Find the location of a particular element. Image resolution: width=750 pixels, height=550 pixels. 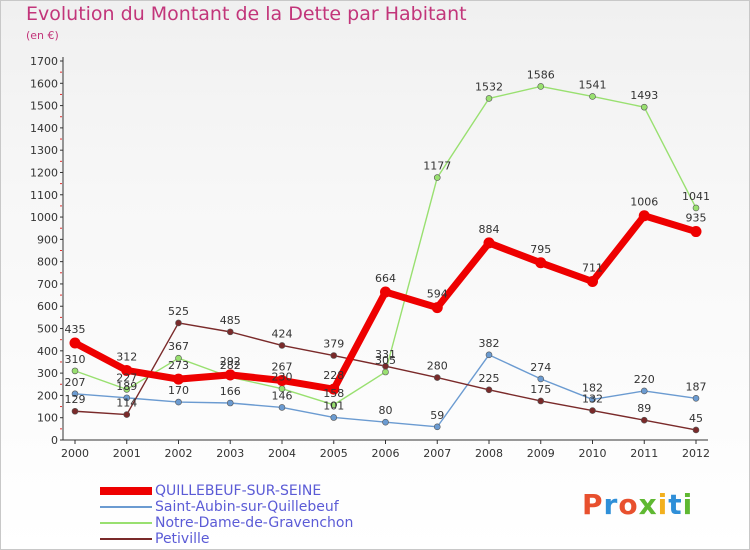

data-label: 189 is located at coordinates (126, 386).